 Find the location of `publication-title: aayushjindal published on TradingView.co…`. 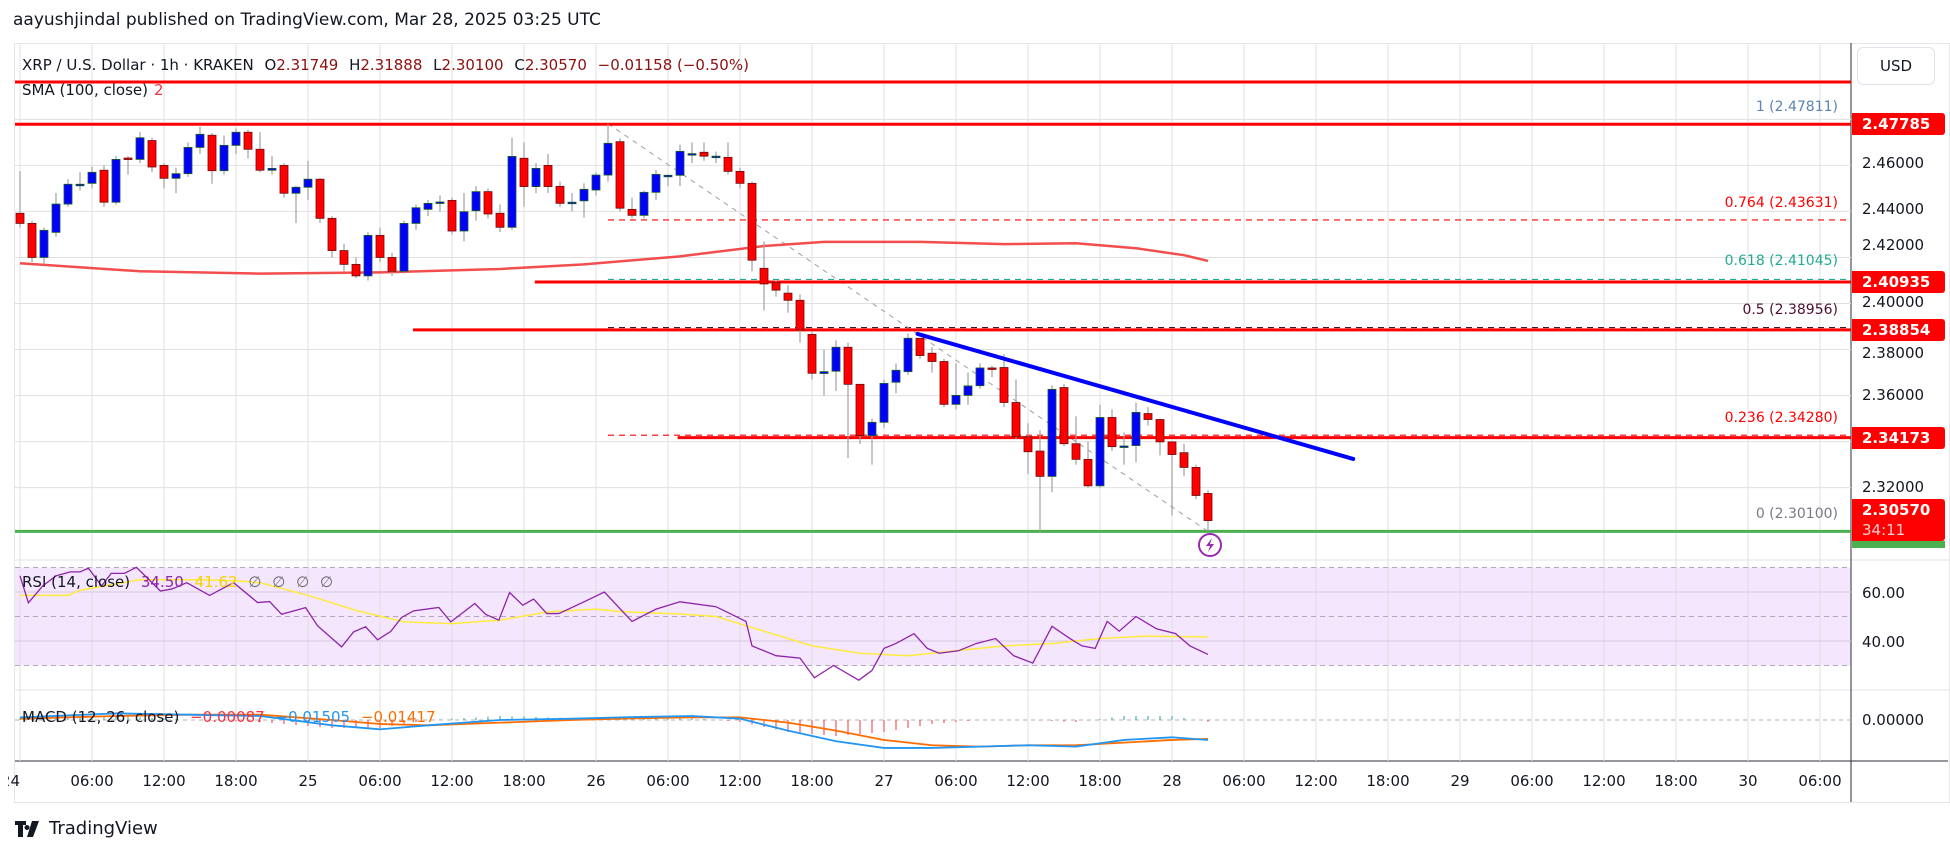

publication-title: aayushjindal published on TradingView.co… is located at coordinates (307, 20).